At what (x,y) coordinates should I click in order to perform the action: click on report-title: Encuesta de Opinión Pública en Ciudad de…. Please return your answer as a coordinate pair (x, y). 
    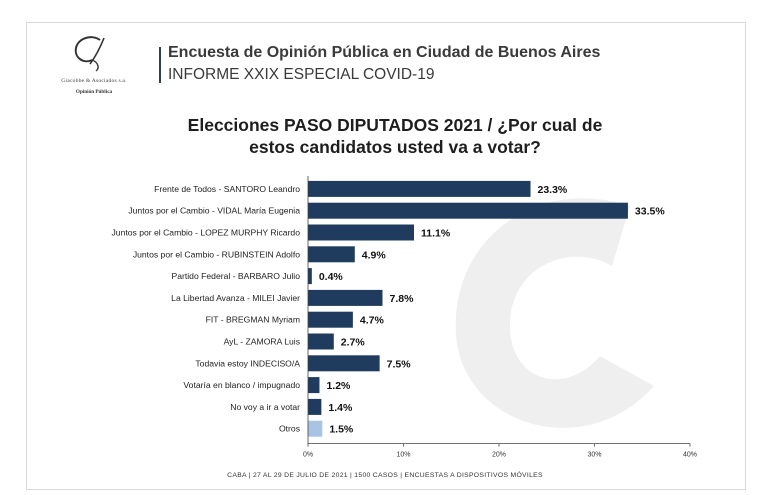
    Looking at the image, I should click on (384, 52).